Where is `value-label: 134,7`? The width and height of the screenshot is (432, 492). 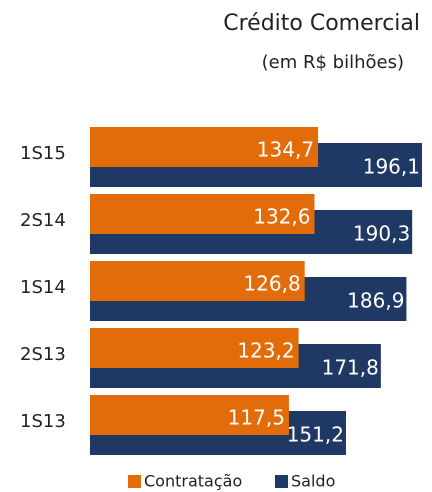 value-label: 134,7 is located at coordinates (285, 150).